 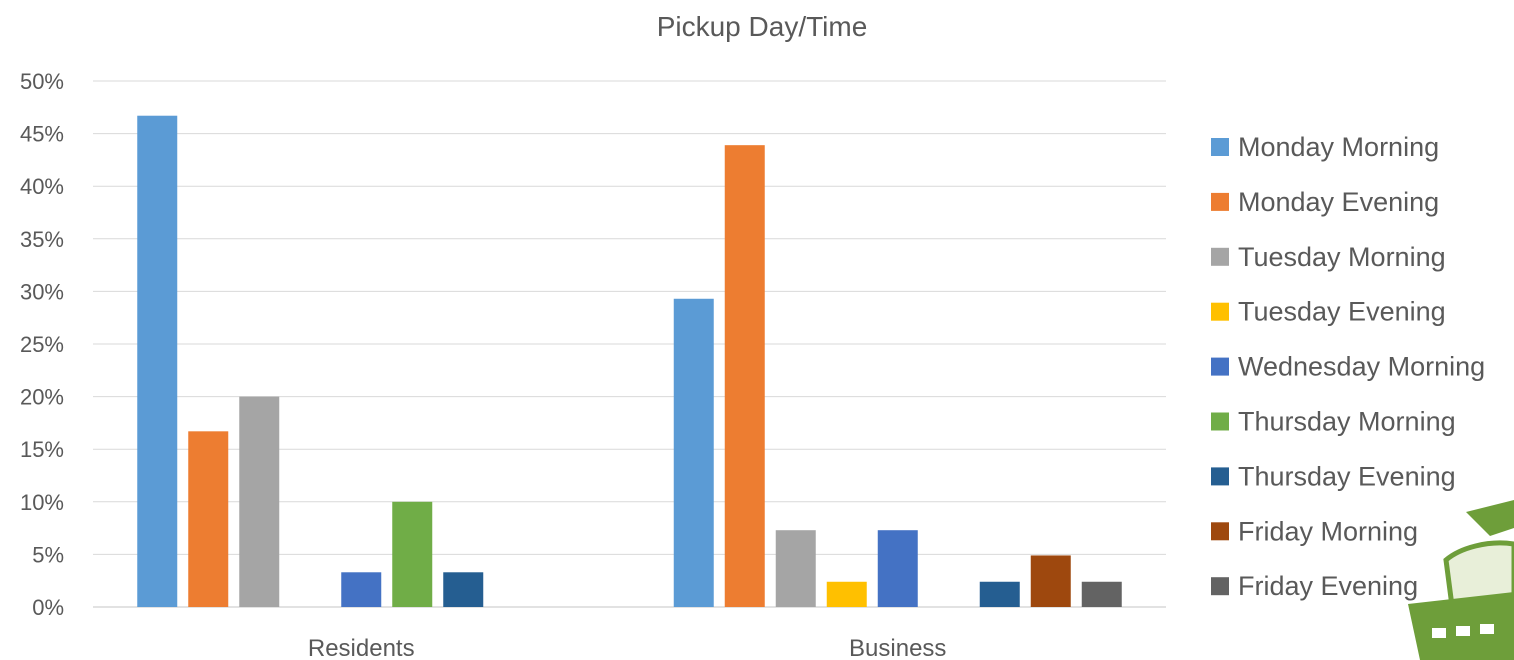 I want to click on category-label: Business, so click(x=897, y=647).